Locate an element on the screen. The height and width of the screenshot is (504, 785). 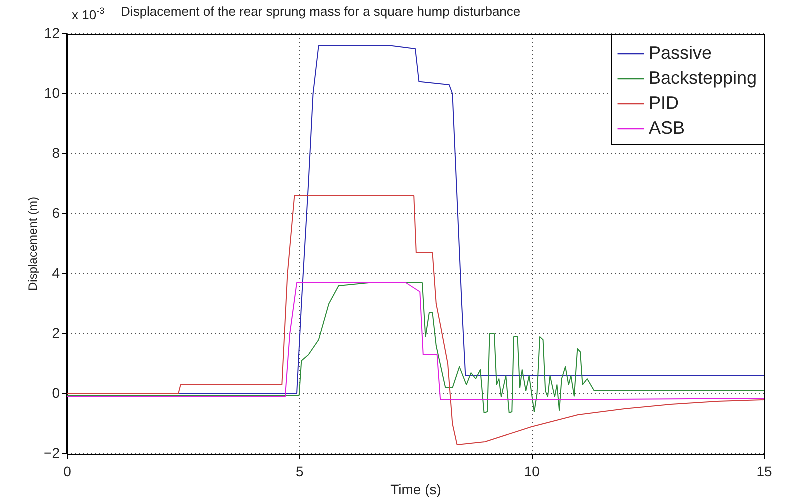
y-tick-label: 10 is located at coordinates (52, 93).